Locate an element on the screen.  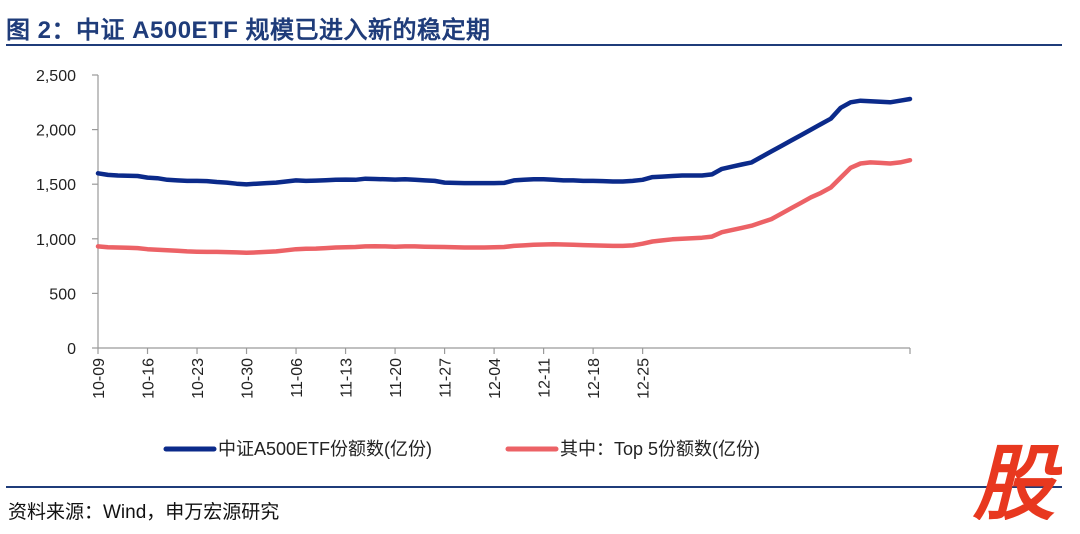
y-tick-label: 2,000 is located at coordinates (56, 131).